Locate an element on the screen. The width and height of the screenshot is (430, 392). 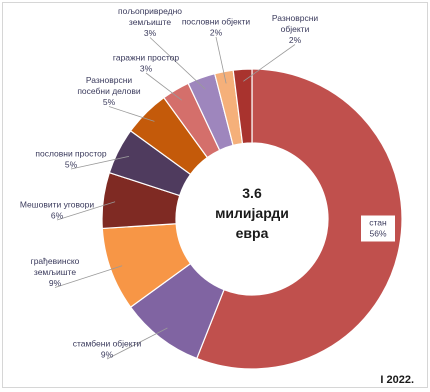
center-line-3: евра is located at coordinates (252, 233).